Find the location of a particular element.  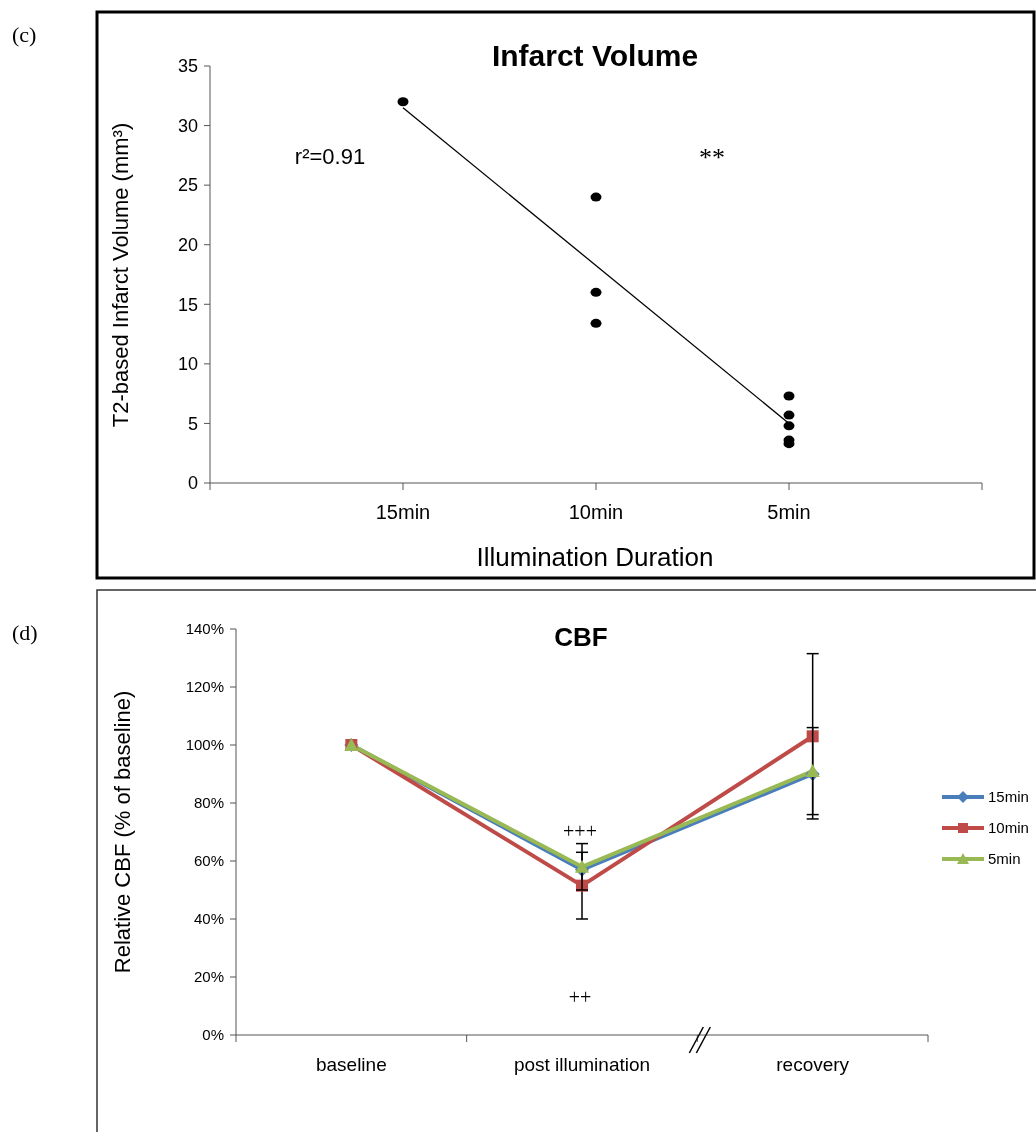

x-tick-label: recovery is located at coordinates (813, 1064).